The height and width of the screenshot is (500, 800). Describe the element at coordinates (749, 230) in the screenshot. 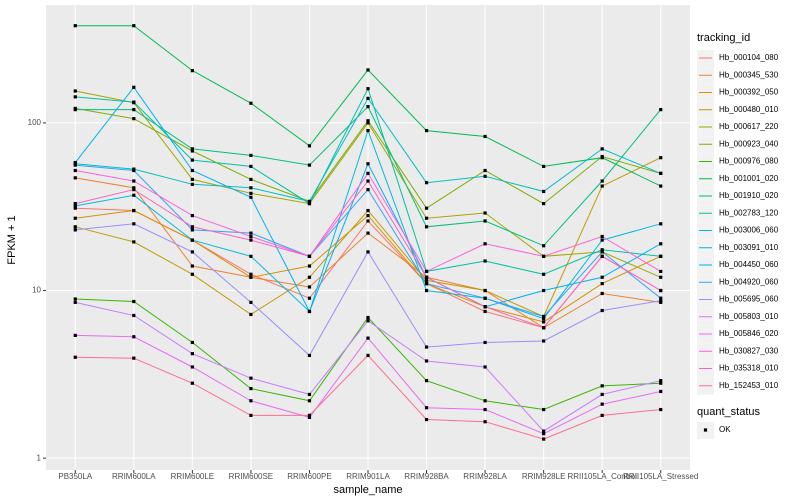

I see `legend-label: Hb_003006_060` at that location.